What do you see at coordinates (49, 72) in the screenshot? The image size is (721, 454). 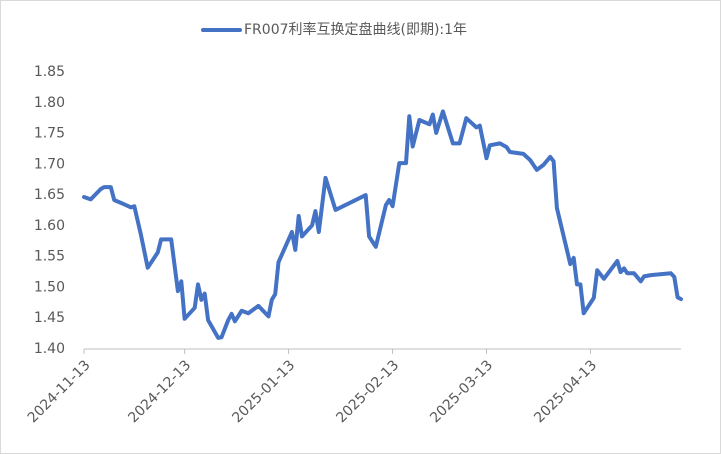 I see `y-tick-label: 1.85` at bounding box center [49, 72].